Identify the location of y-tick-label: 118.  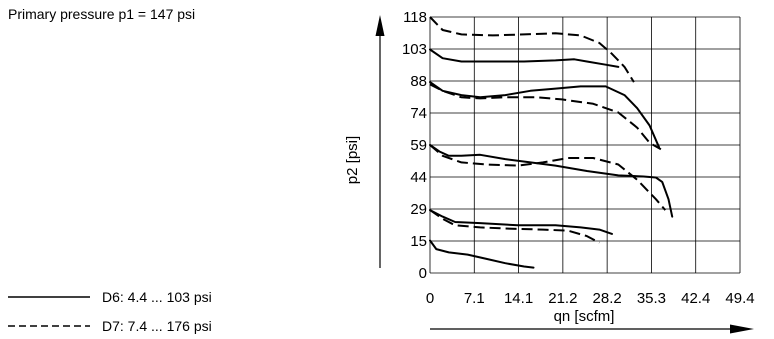
(415, 17).